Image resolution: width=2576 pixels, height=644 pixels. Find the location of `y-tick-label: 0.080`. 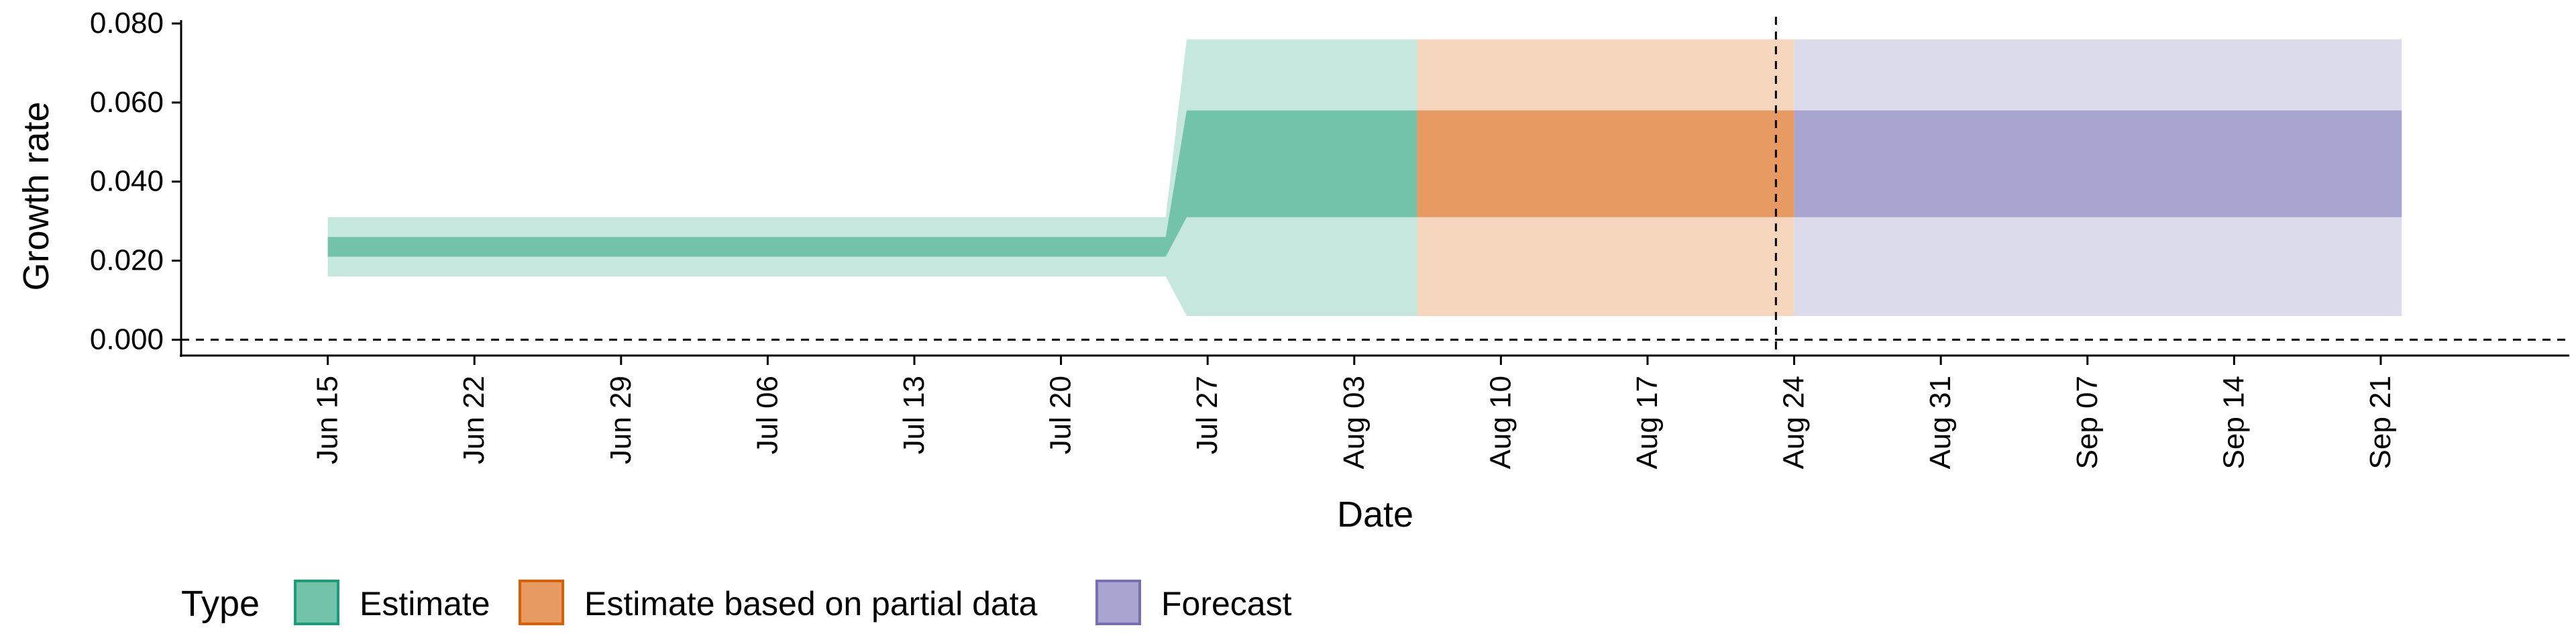

y-tick-label: 0.080 is located at coordinates (127, 23).